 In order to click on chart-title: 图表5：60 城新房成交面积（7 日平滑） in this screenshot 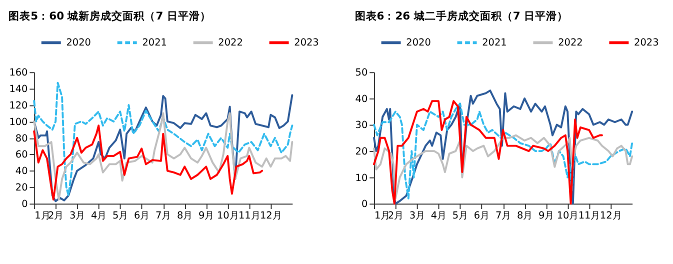, I will do `click(109, 16)`.